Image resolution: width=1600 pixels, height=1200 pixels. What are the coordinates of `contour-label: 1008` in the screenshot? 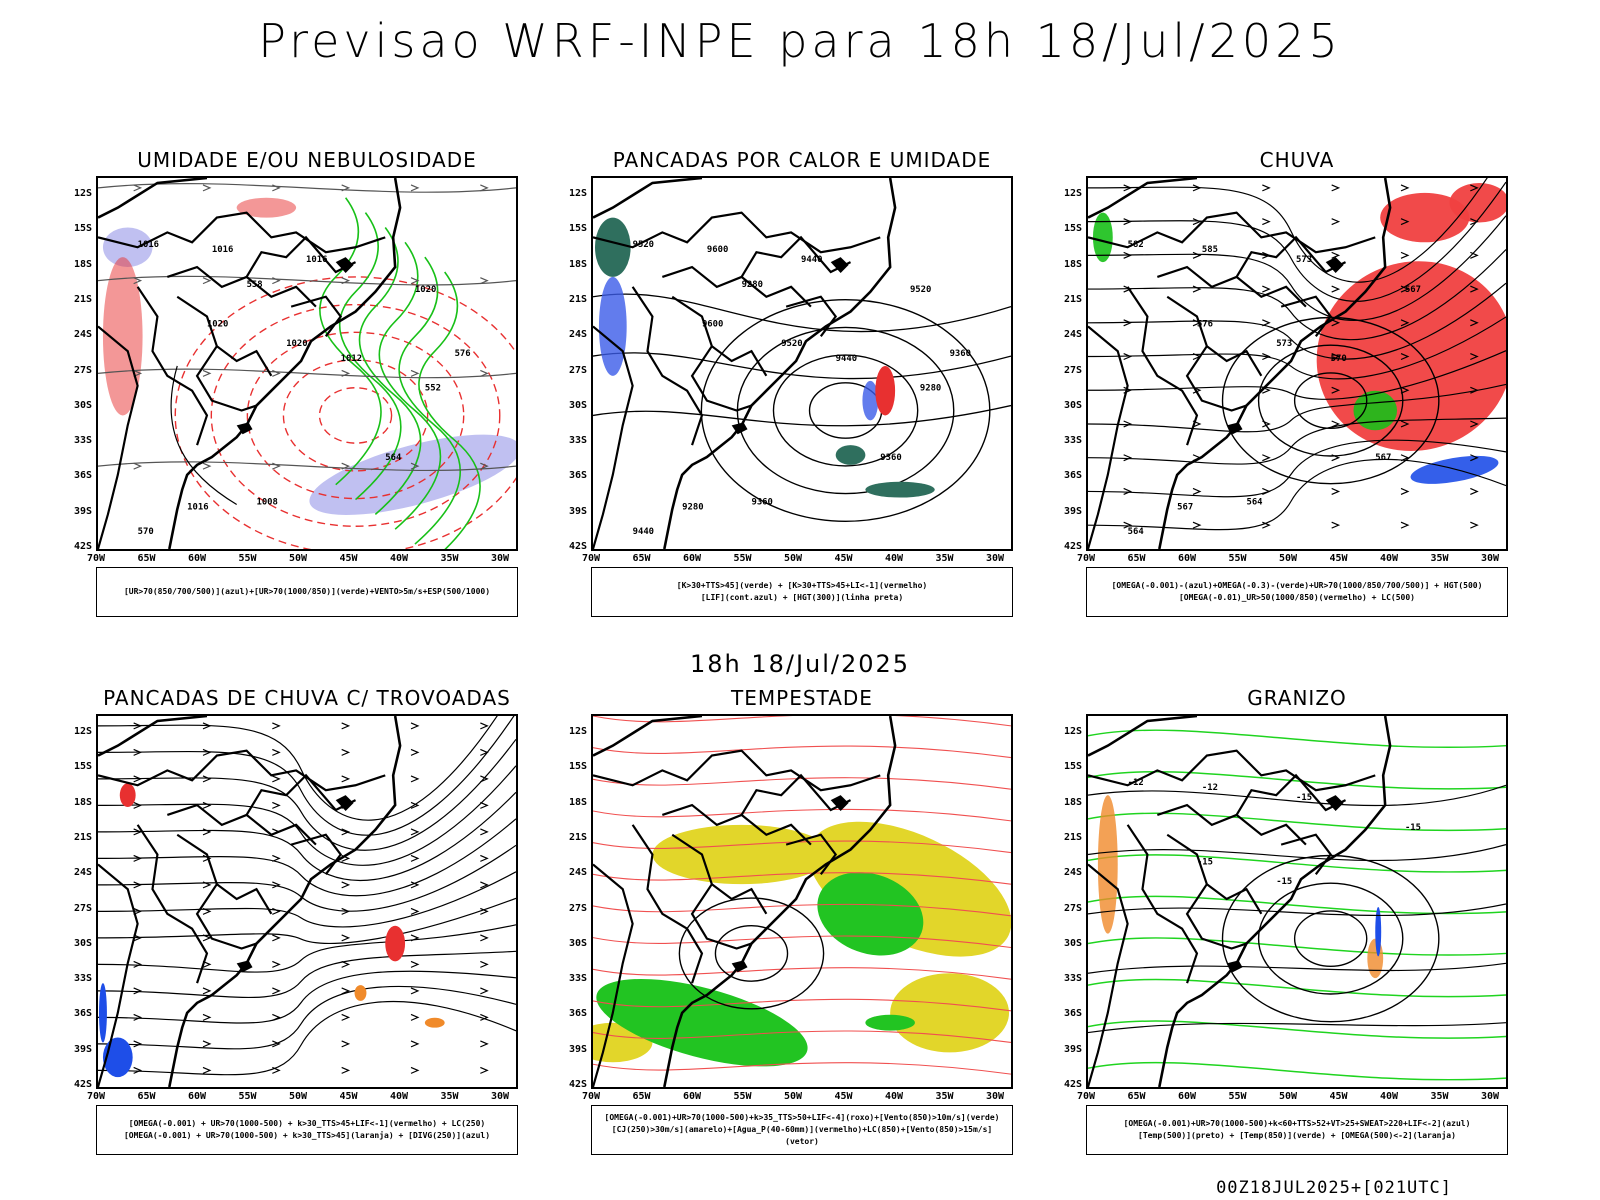 It's located at (266, 502).